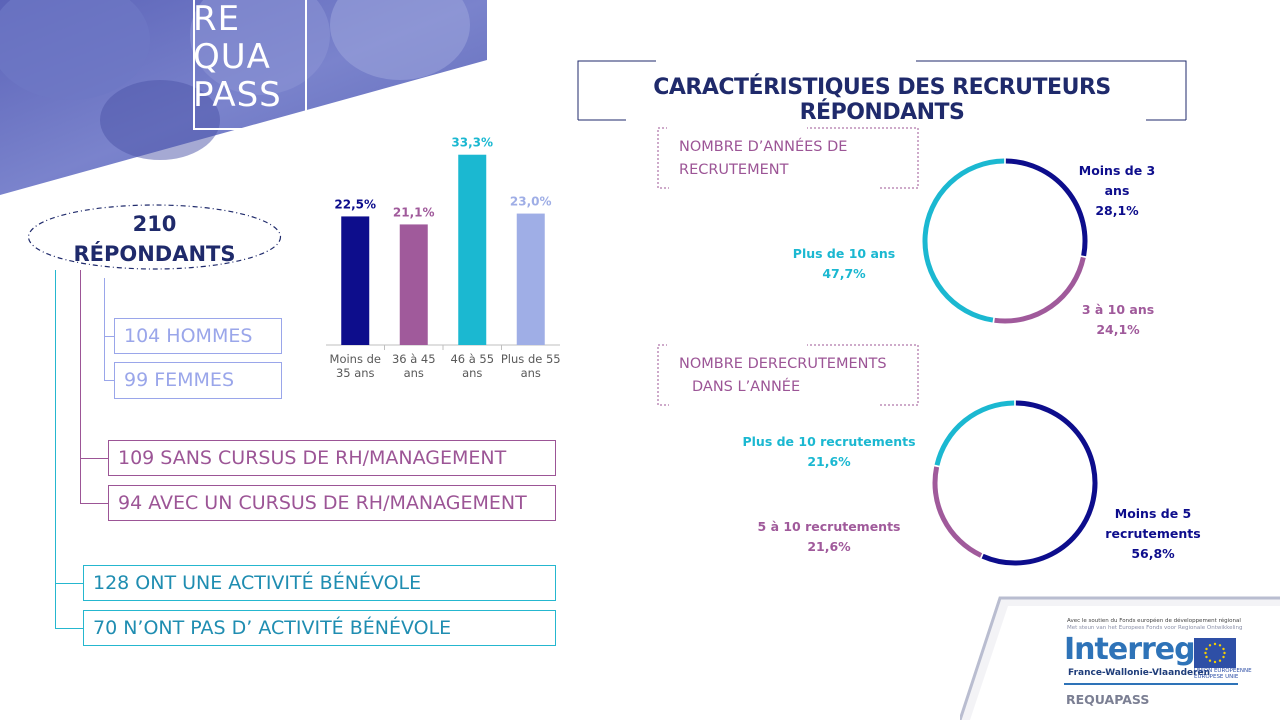  I want to click on tree-line-gender, so click(104, 329).